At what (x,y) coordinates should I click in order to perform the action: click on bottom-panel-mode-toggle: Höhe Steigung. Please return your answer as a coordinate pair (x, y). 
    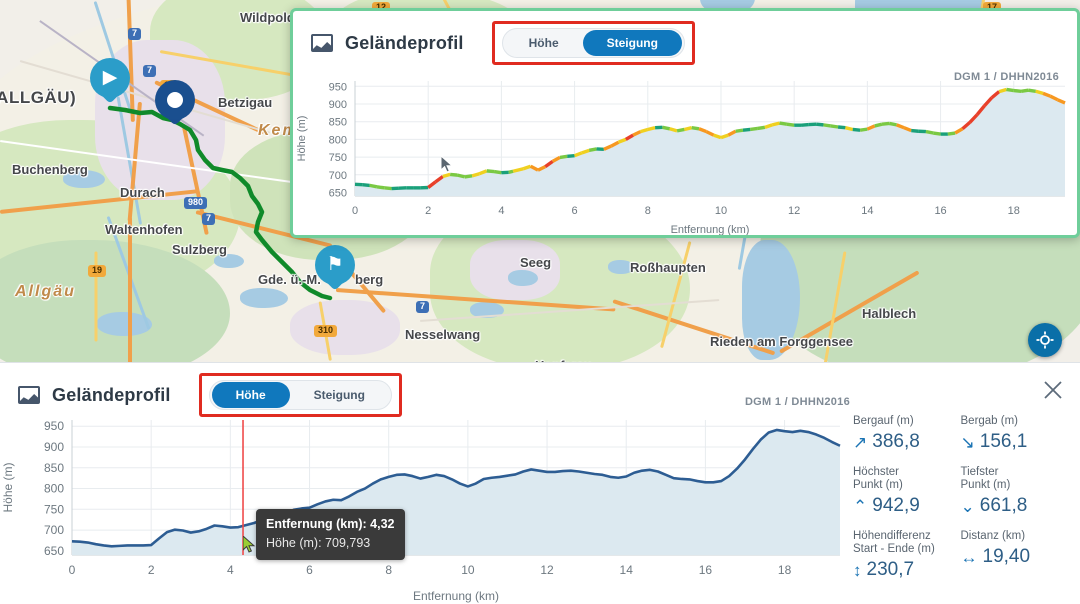
    Looking at the image, I should click on (300, 395).